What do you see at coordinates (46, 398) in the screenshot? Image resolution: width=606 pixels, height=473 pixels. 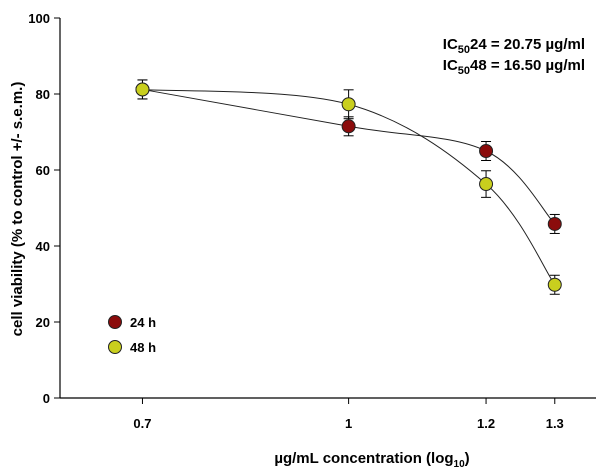 I see `y-tick-label: 0` at bounding box center [46, 398].